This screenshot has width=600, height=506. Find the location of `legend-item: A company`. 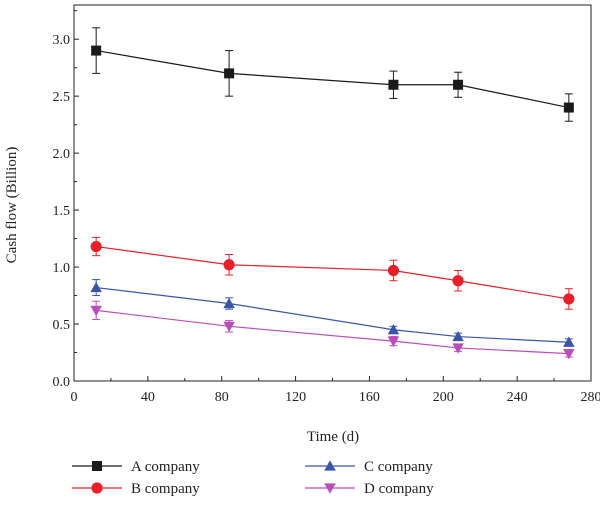

legend-item: A company is located at coordinates (136, 467).